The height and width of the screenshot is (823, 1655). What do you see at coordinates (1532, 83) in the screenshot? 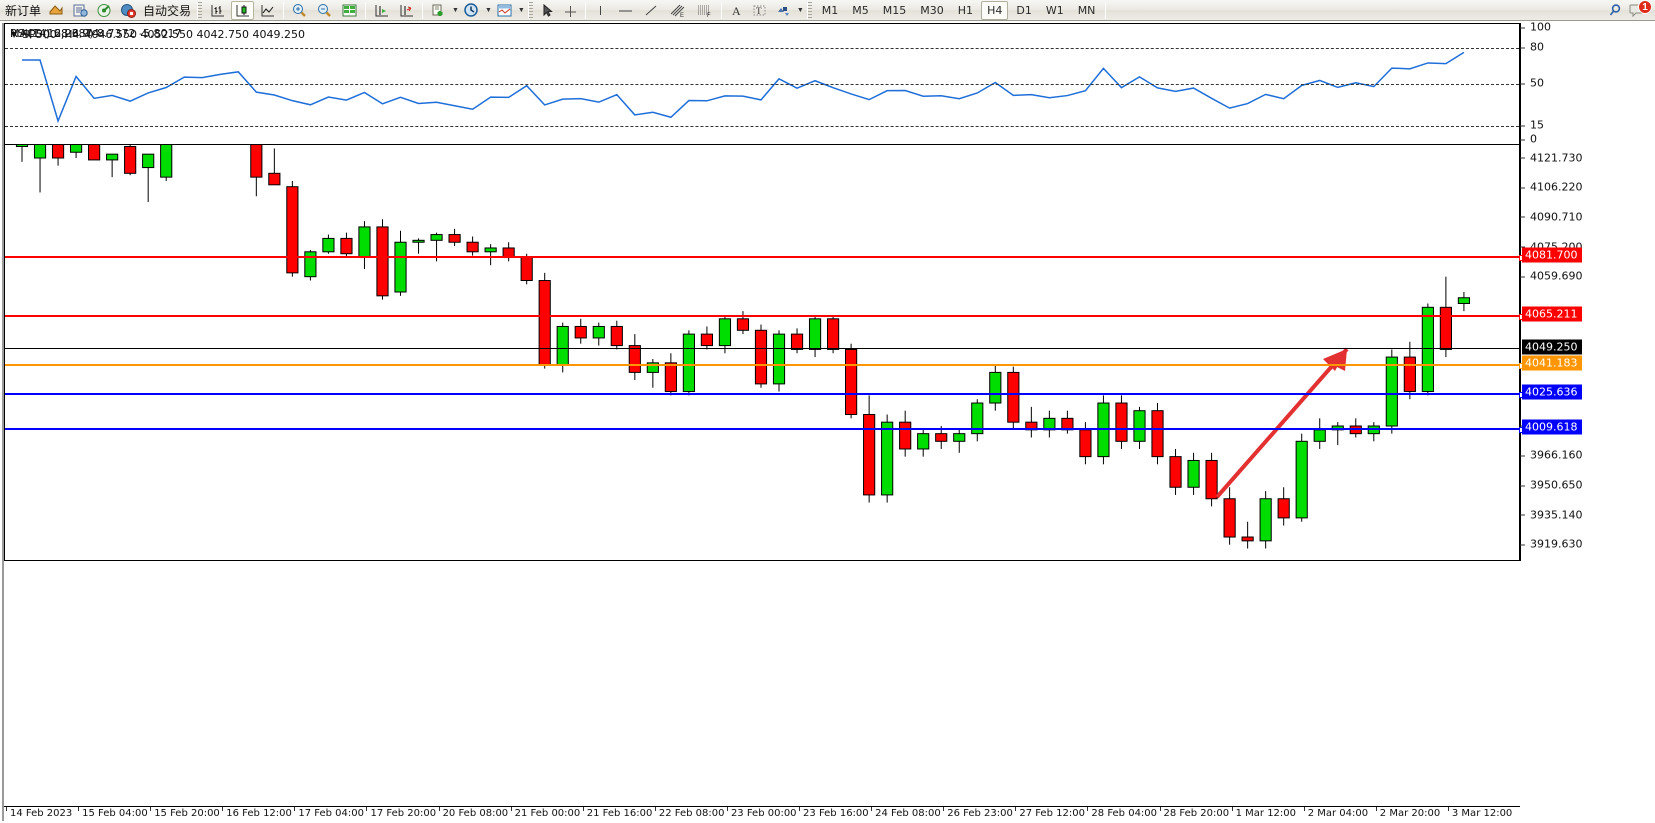
I see `rsi-tick: 50` at bounding box center [1532, 83].